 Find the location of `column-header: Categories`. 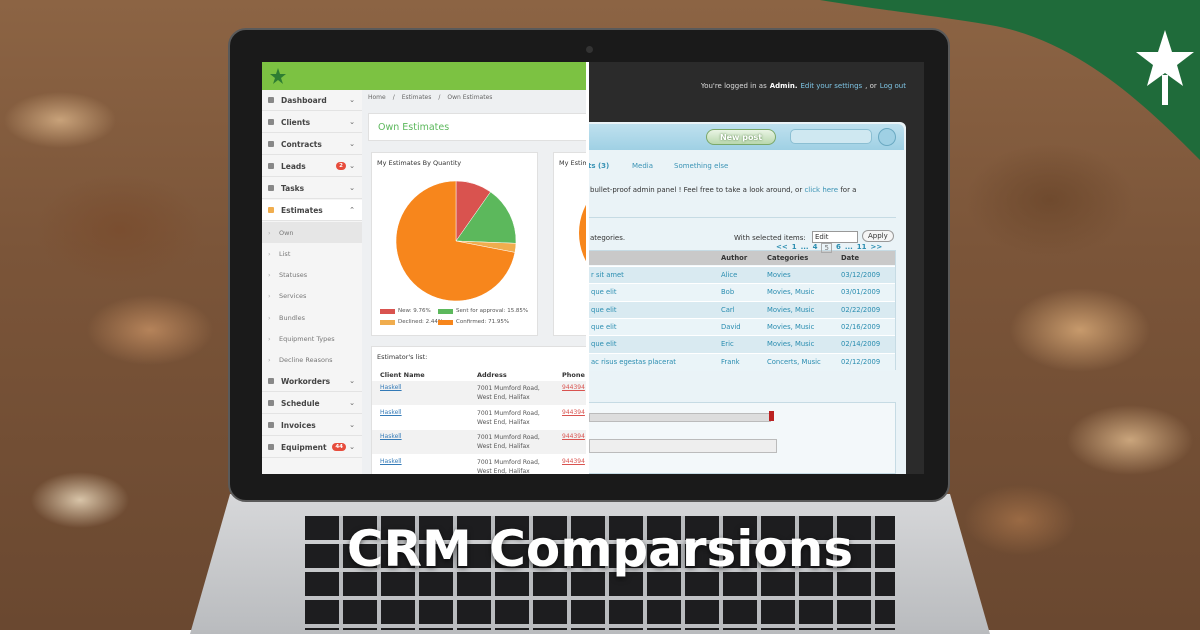

column-header: Categories is located at coordinates (788, 258).